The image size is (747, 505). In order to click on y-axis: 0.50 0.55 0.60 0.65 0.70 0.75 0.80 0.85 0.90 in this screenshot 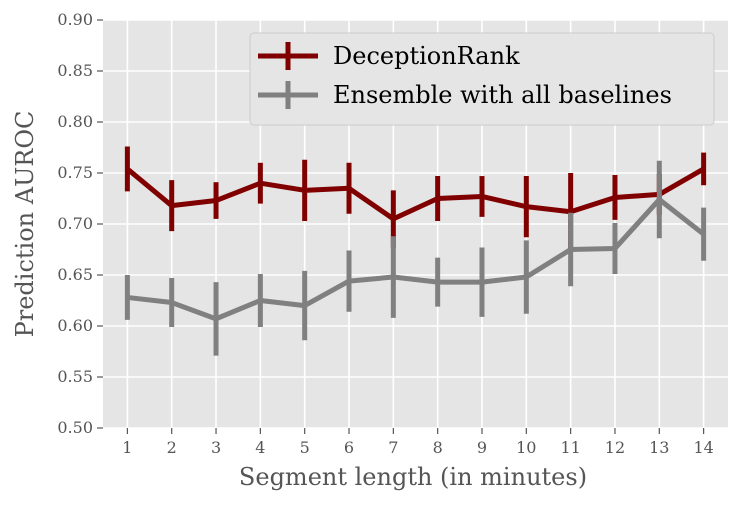, I will do `click(80, 223)`.